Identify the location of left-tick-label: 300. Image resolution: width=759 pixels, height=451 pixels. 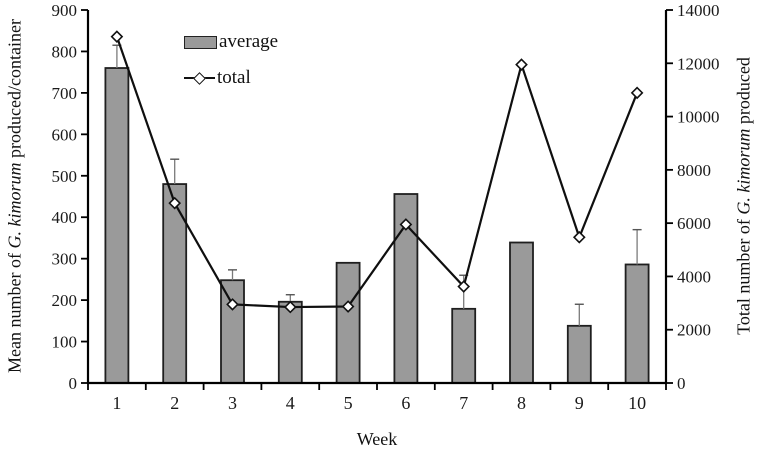
(65, 259).